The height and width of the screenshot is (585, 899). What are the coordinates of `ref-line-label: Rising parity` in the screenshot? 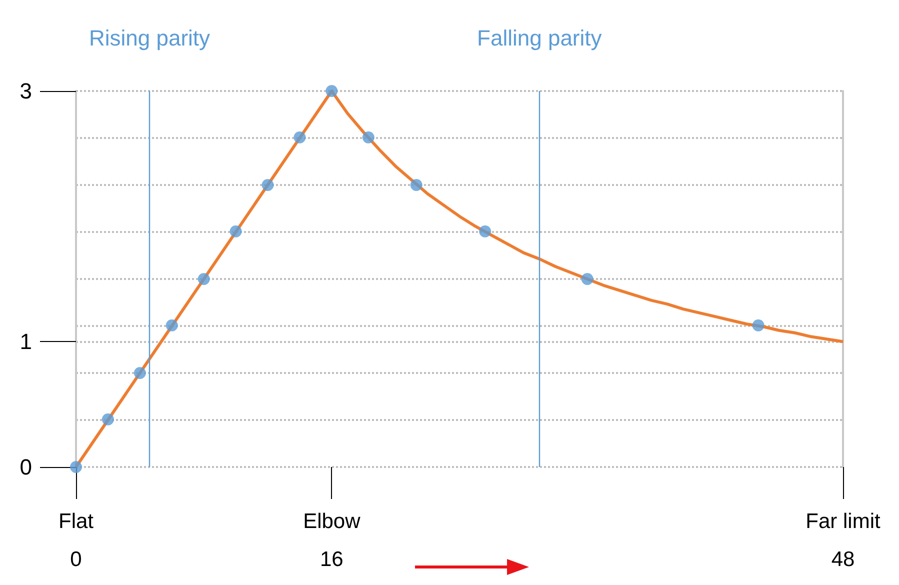 It's located at (149, 38).